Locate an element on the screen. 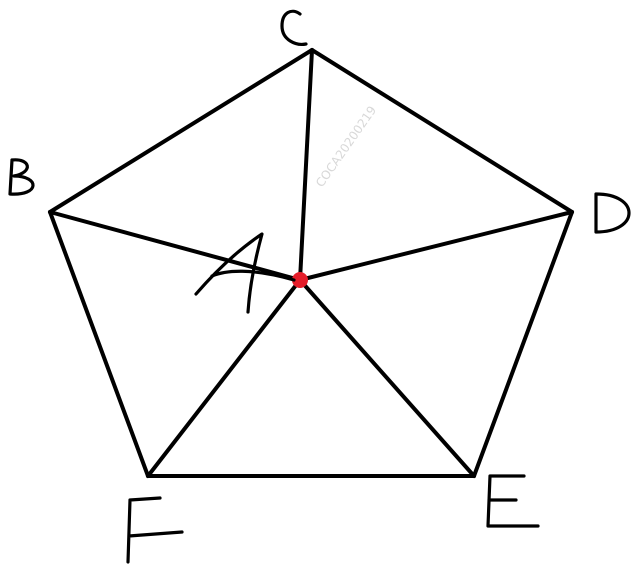 The image size is (639, 568). edge-A-D is located at coordinates (436, 246).